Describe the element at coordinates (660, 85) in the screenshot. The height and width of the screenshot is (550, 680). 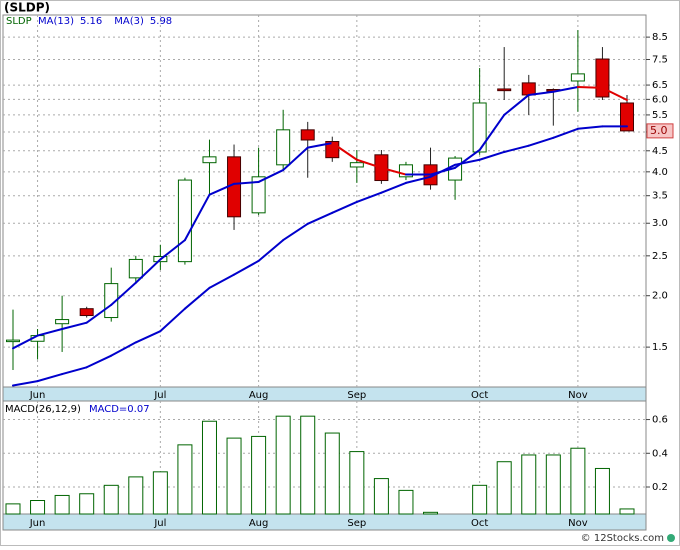
I see `y-tick-label: 6.5` at that location.